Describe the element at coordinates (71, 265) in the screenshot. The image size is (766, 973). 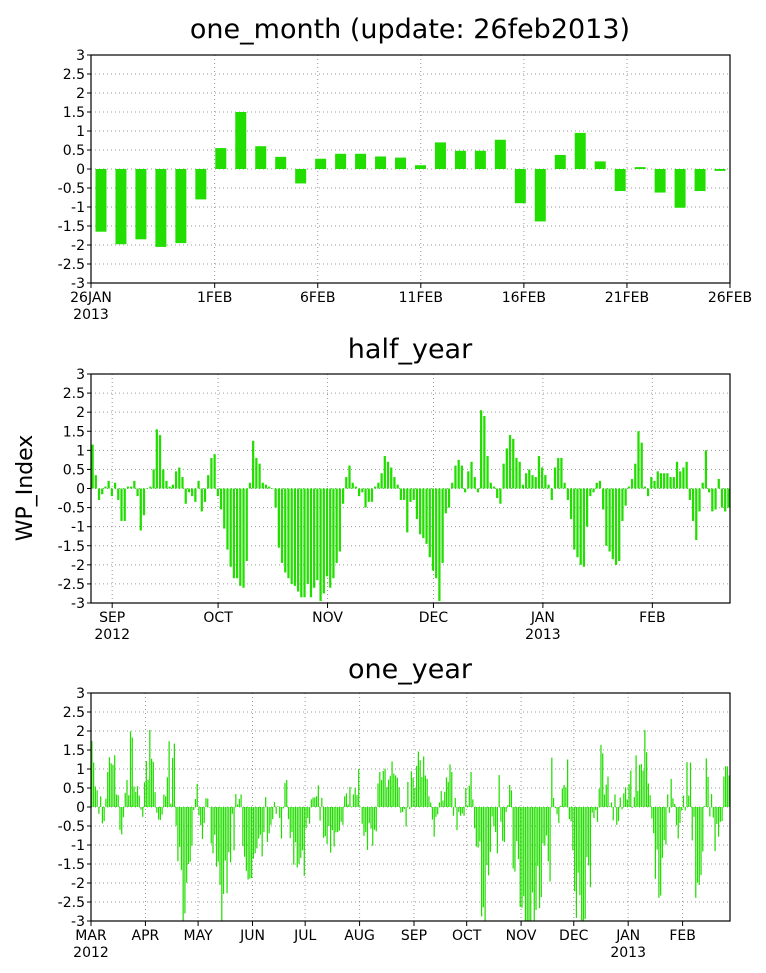
I see `y-tick-label: -2.5` at that location.